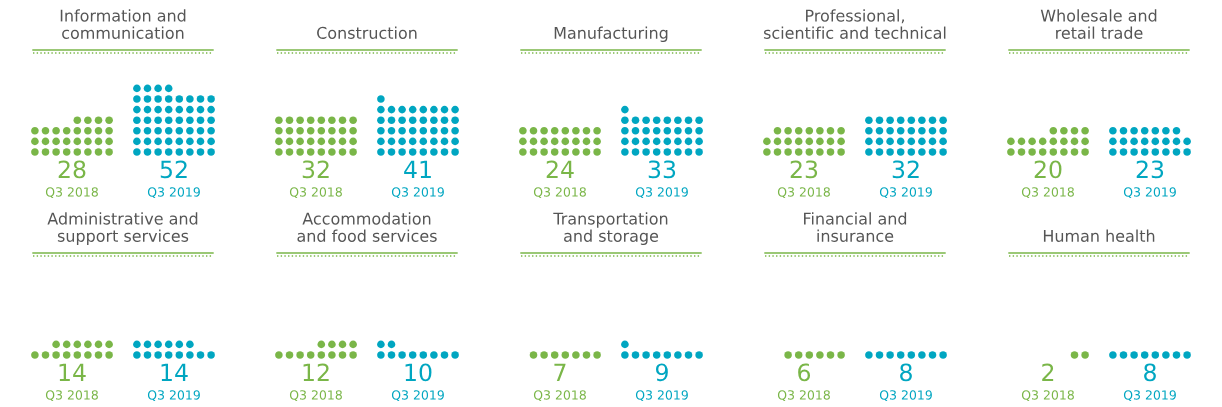 The height and width of the screenshot is (407, 1222). What do you see at coordinates (804, 372) in the screenshot?
I see `data-label: 6` at bounding box center [804, 372].